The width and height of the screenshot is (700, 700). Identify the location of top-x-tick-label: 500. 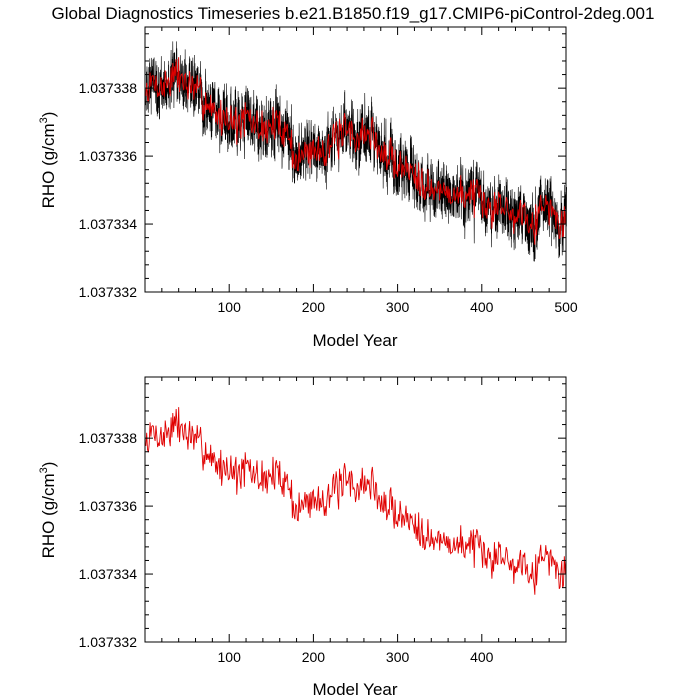
(566, 307).